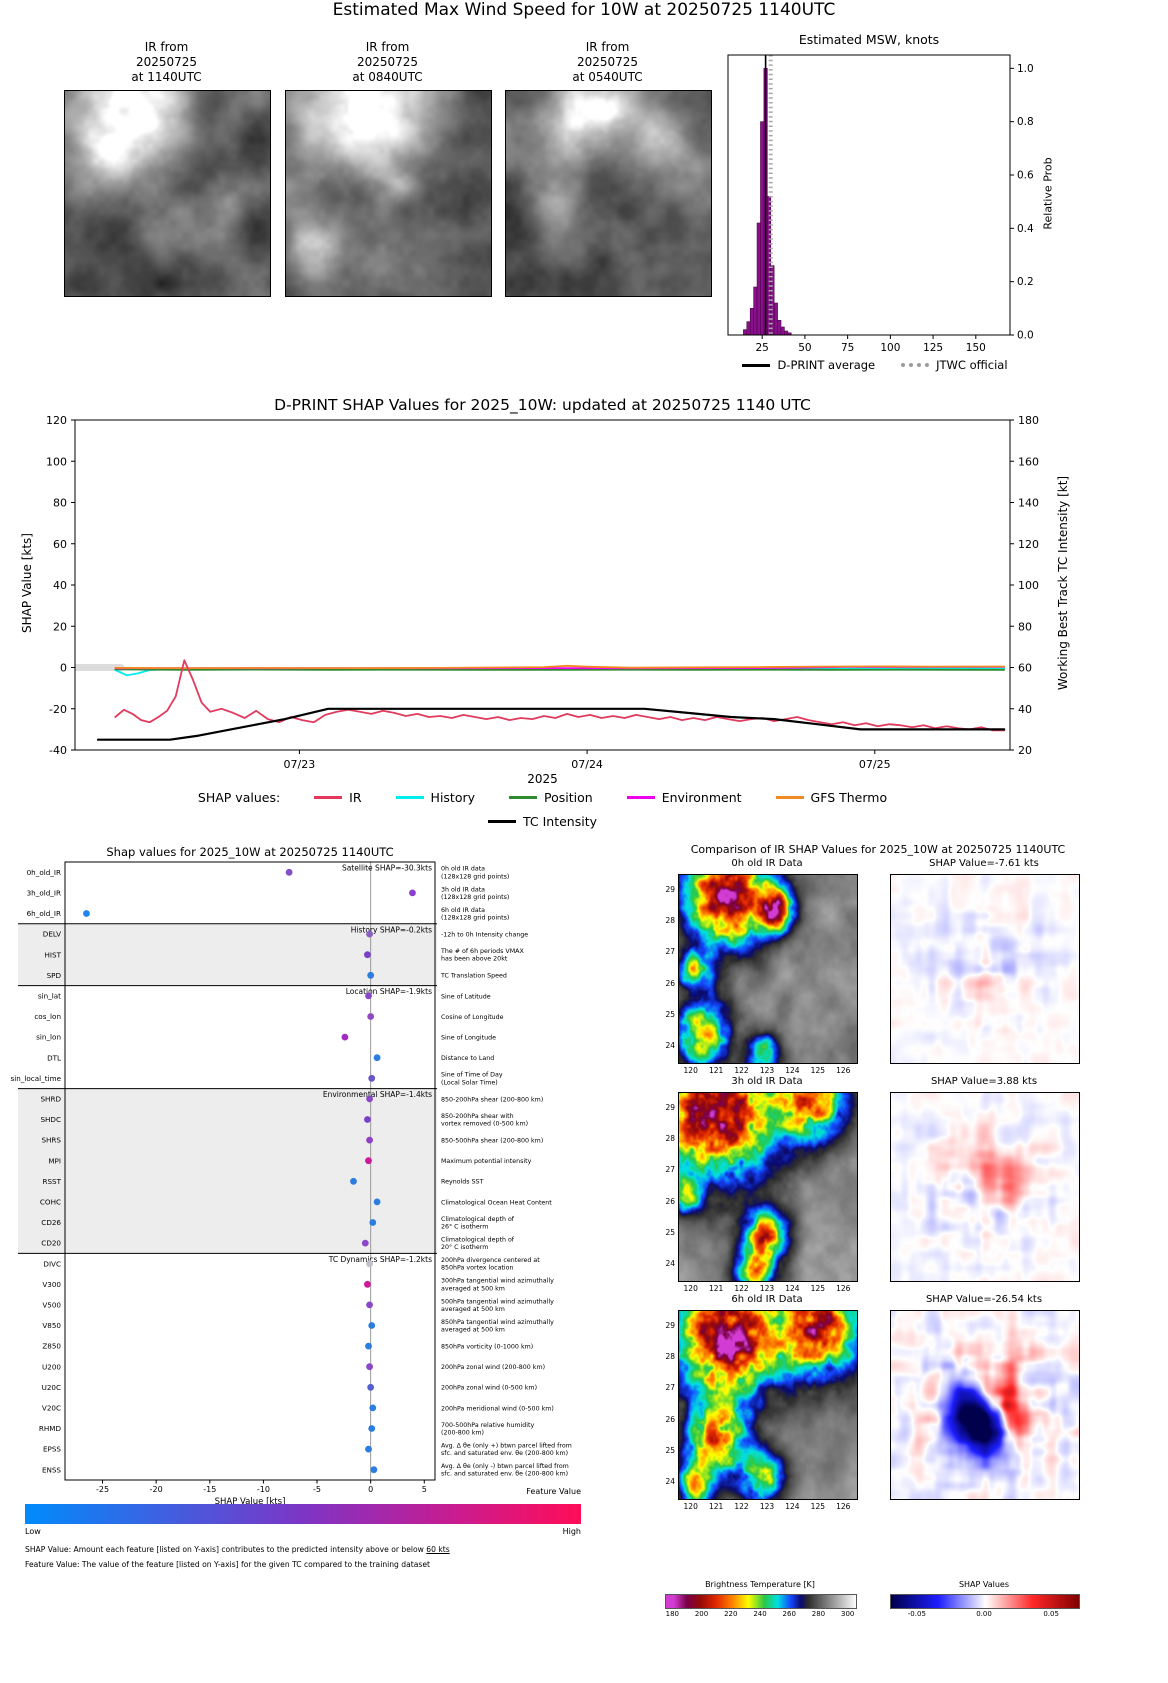 This screenshot has width=1168, height=1683. I want to click on group-header: Satellite SHAP=-30.3kts, so click(387, 868).